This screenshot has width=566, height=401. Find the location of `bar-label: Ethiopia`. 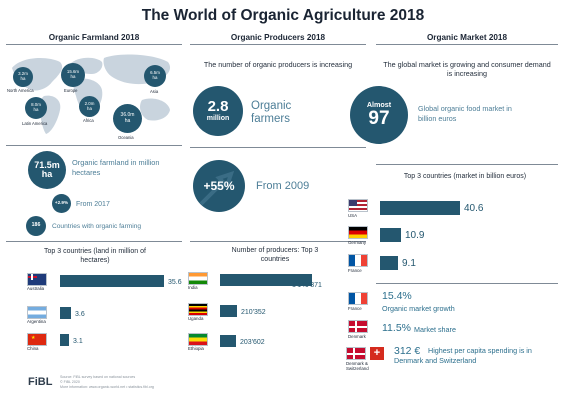

bar-label: Ethiopia is located at coordinates (196, 348).